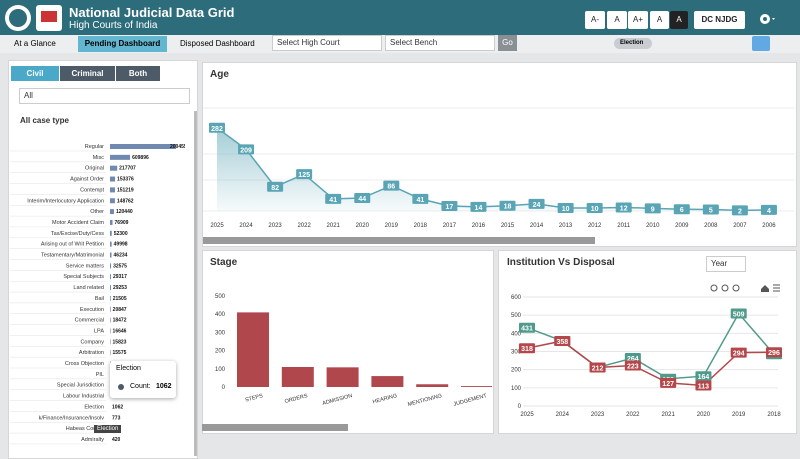  What do you see at coordinates (391, 187) in the screenshot?
I see `data-label: 86` at bounding box center [391, 187].